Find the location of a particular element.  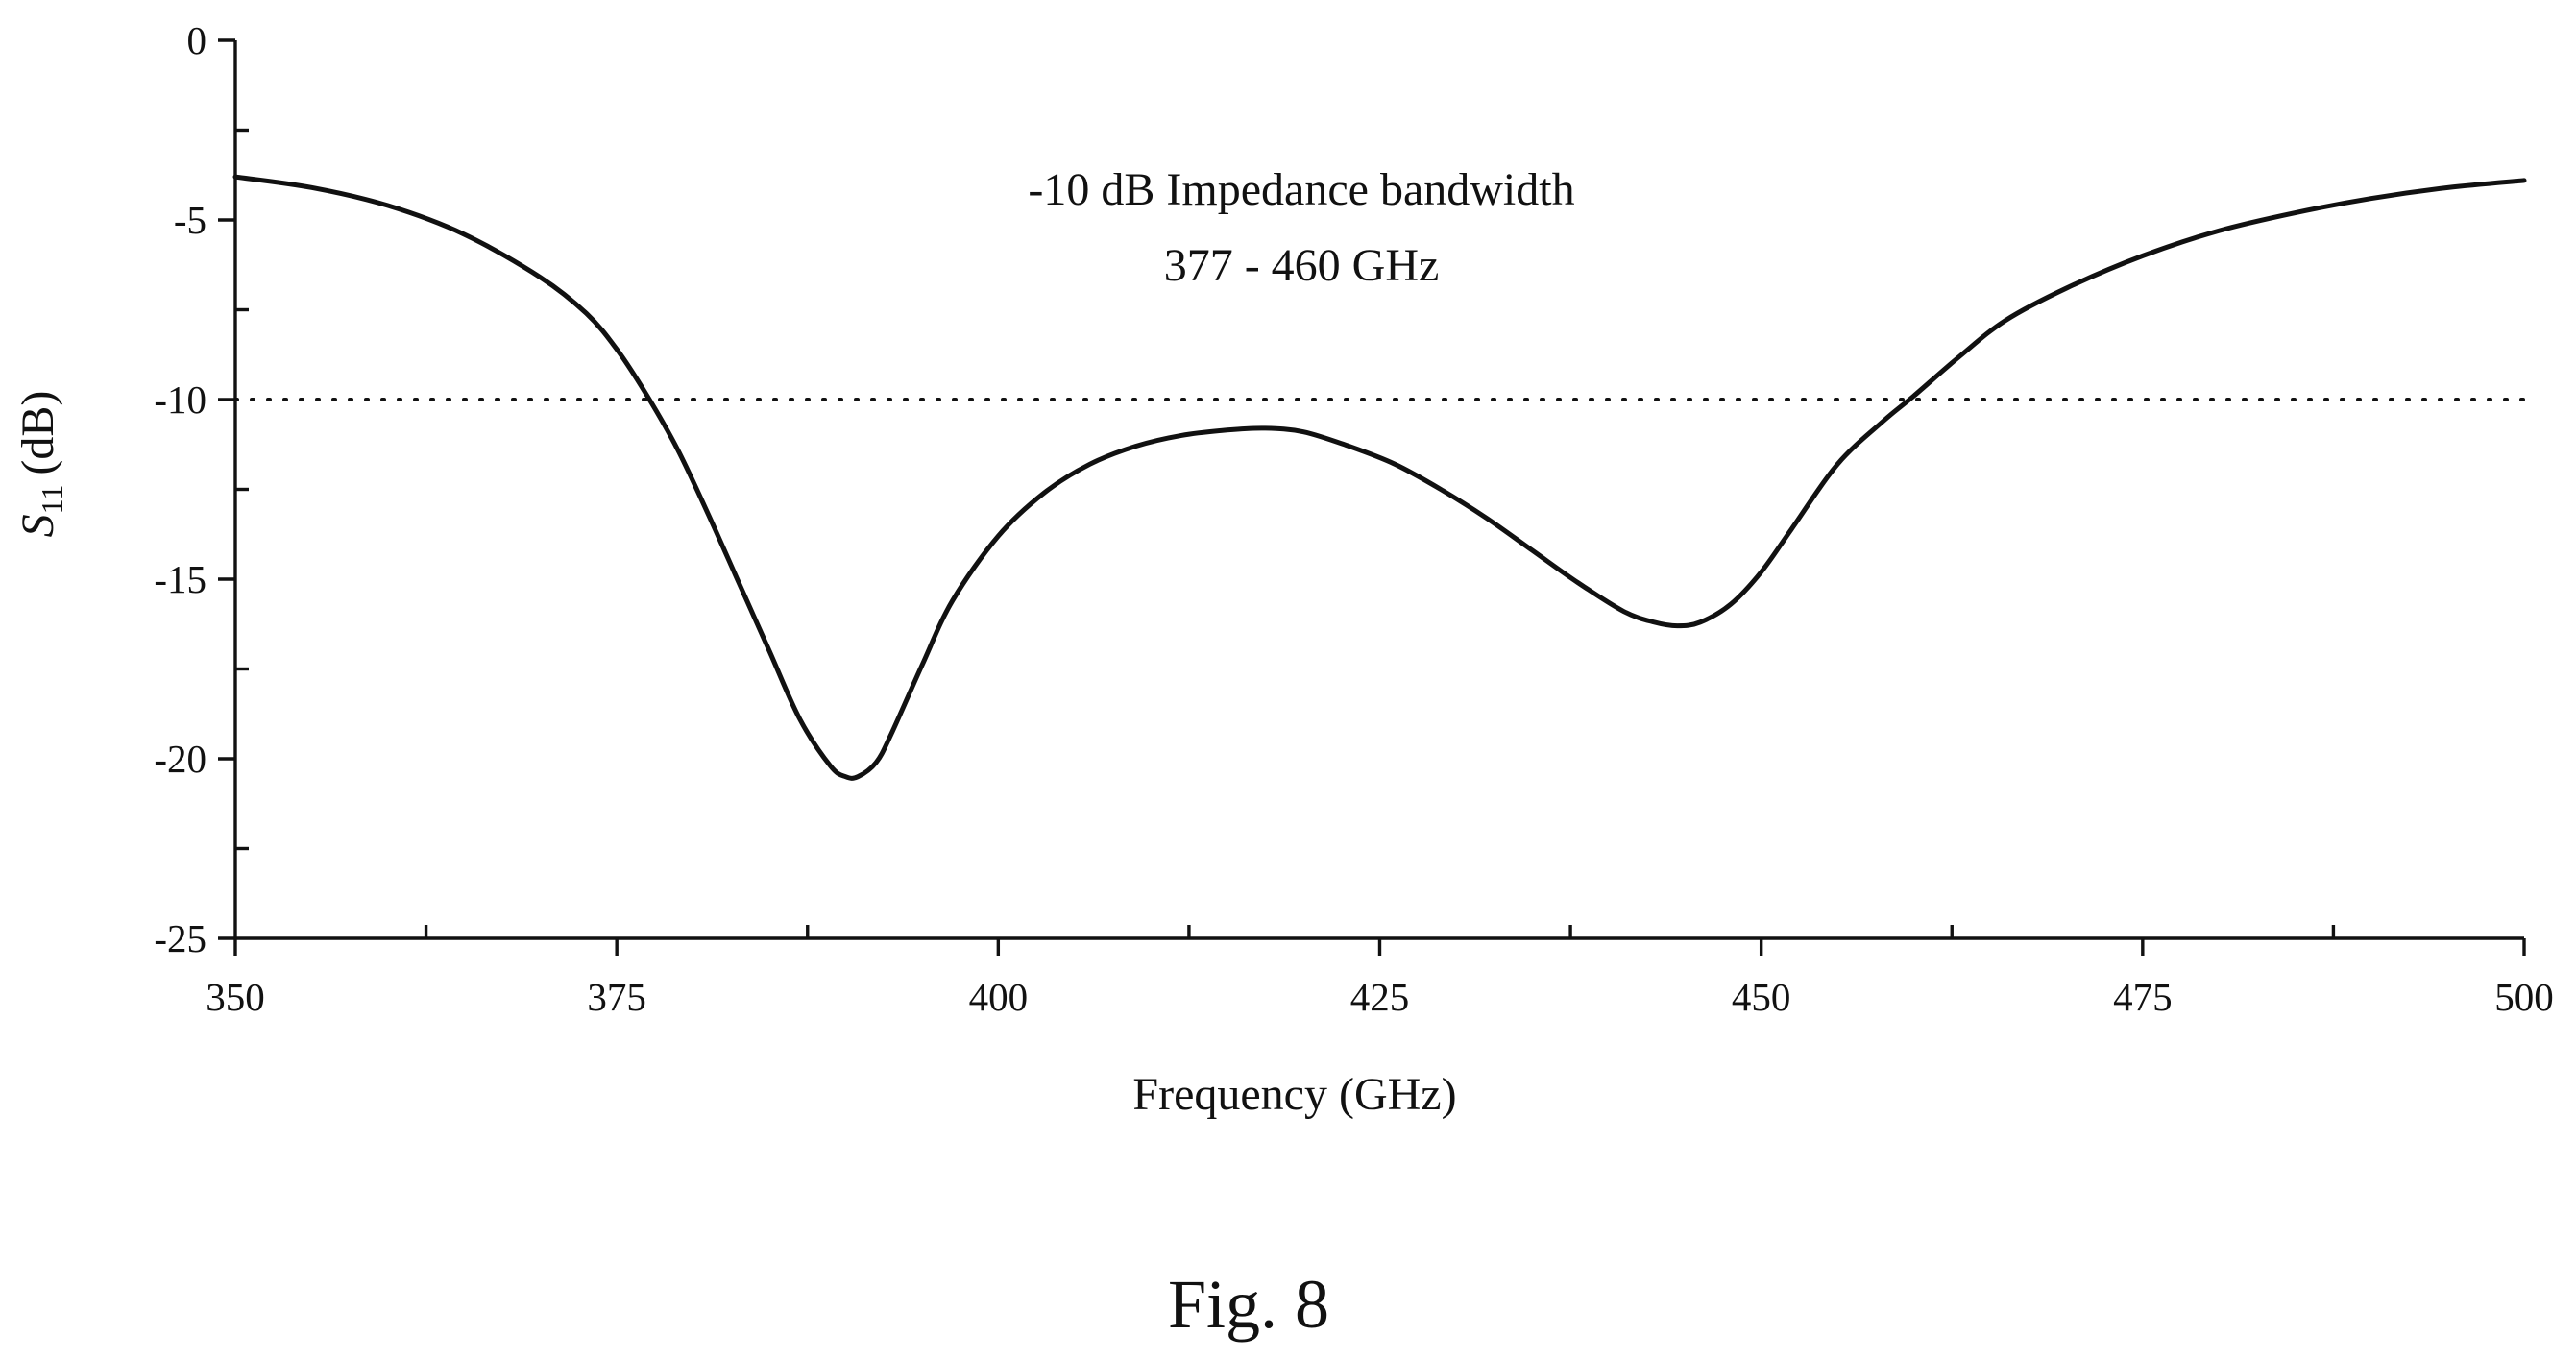

x-tick-label: 425 is located at coordinates (1380, 997).